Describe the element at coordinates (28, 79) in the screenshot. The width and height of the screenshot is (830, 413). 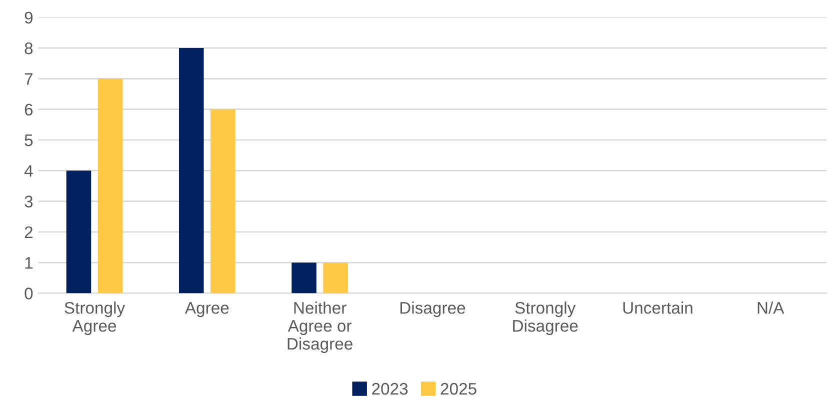
I see `y-tick-label: 7` at that location.